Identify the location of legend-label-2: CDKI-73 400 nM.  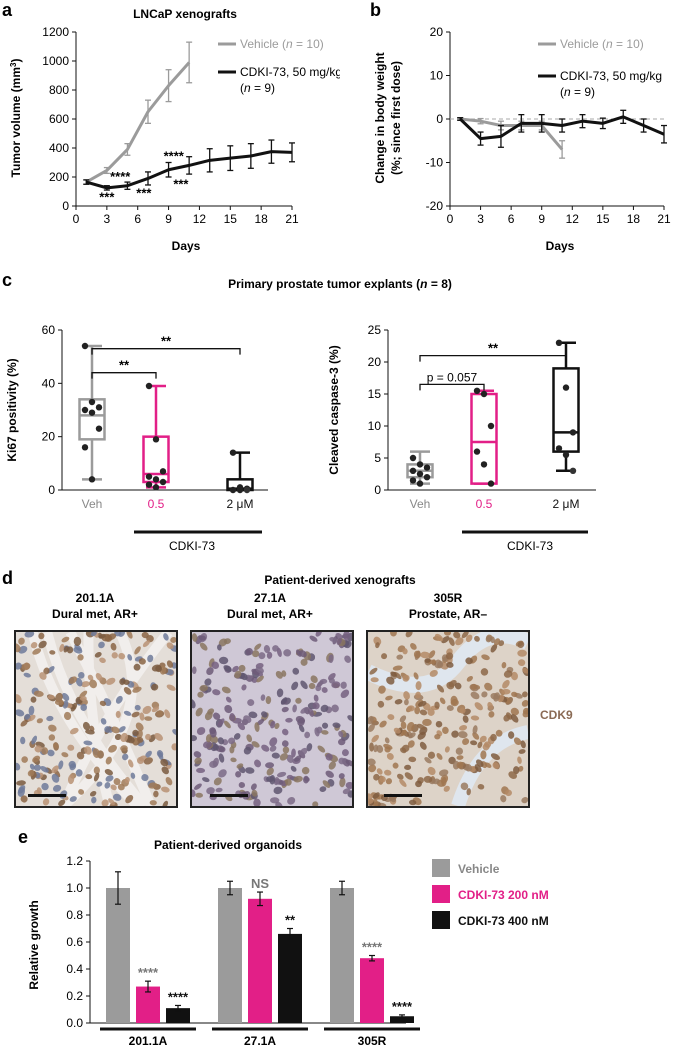
(503, 921).